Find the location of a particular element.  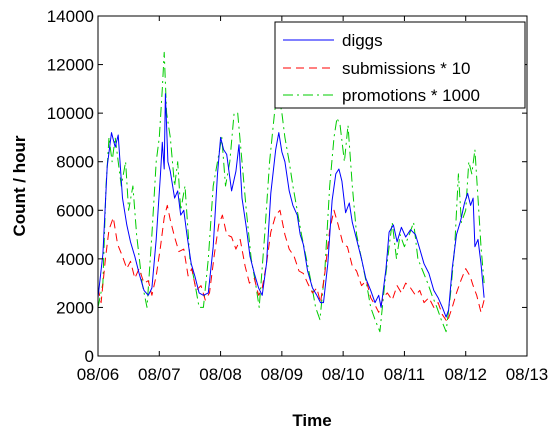

y-tick-label: 4000 is located at coordinates (75, 259).